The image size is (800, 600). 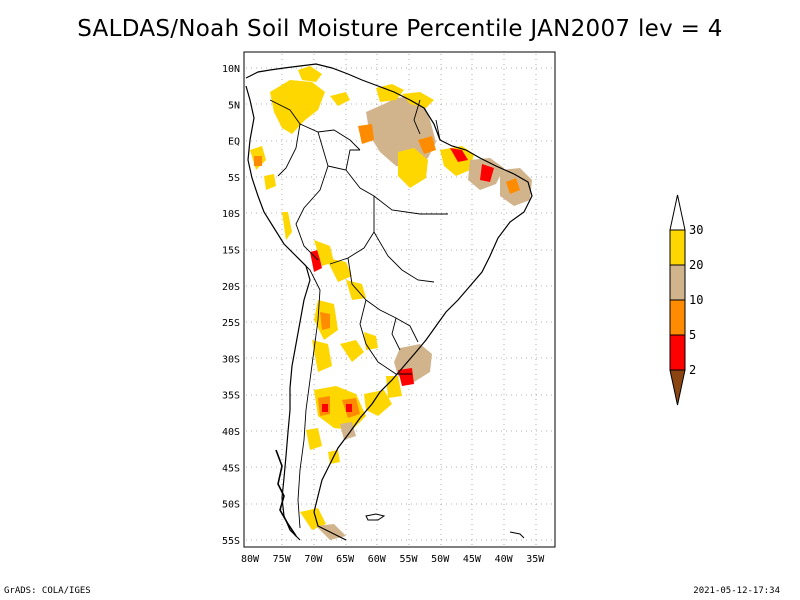 I want to click on lat-label-40s: 40S, so click(x=231, y=432).